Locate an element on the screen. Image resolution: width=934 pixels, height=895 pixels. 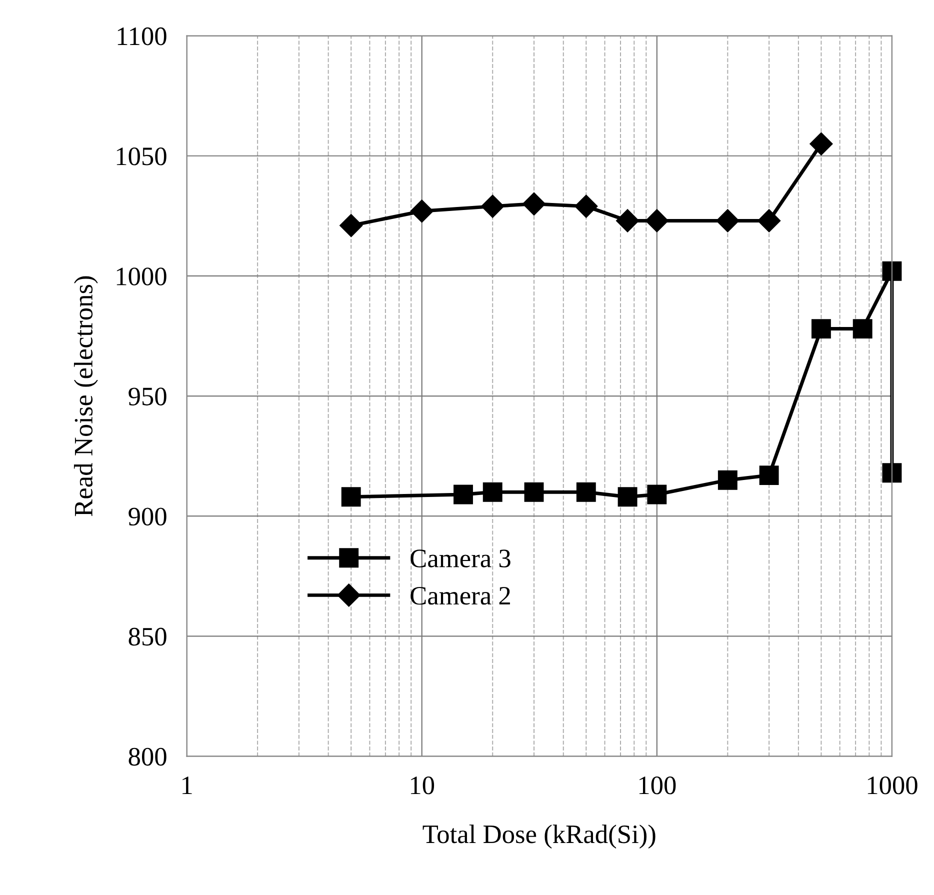
y-tick-label: 900 is located at coordinates (147, 517).